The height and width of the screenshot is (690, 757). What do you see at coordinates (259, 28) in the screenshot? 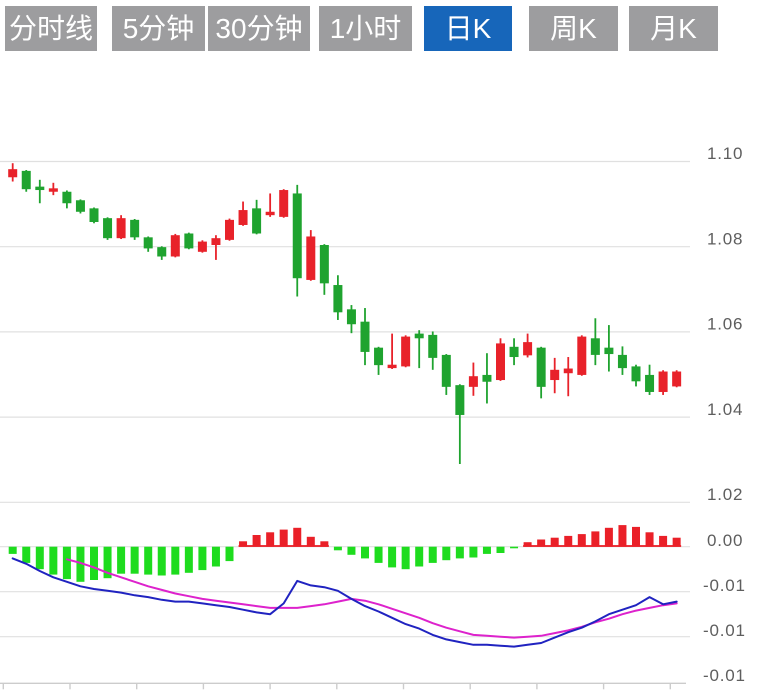
I see `tab-30min: 30分钟` at bounding box center [259, 28].